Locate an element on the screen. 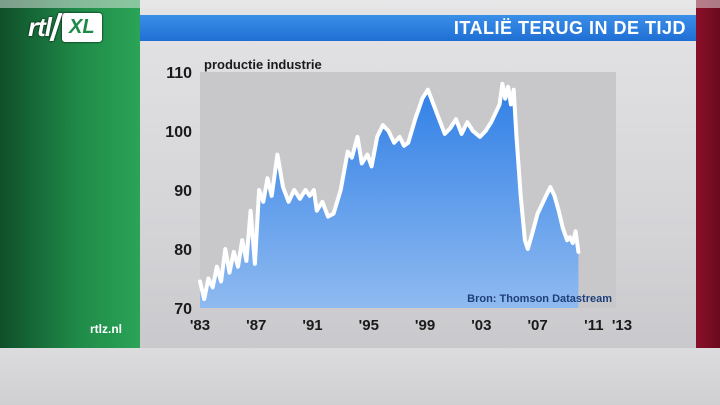 The height and width of the screenshot is (405, 720). x-tick-label: '13 is located at coordinates (622, 325).